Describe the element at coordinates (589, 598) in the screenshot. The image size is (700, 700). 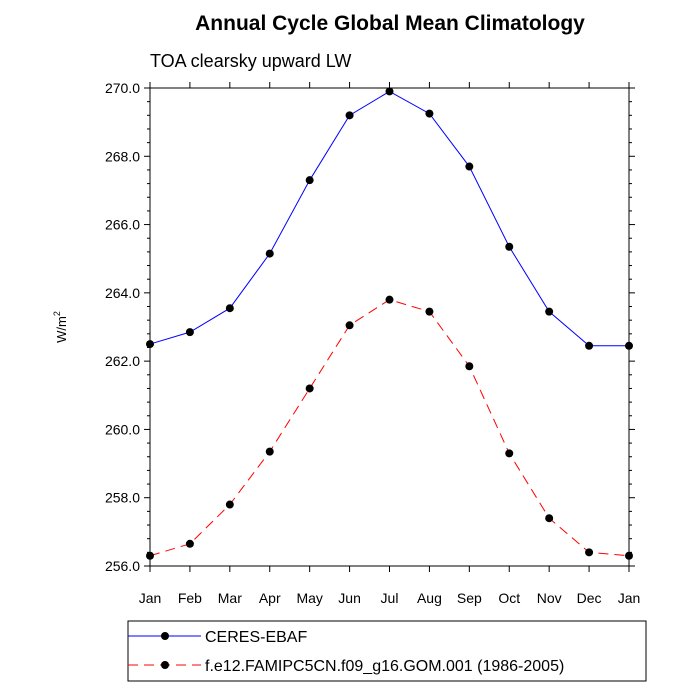
I see `x-tick-label: Dec` at that location.